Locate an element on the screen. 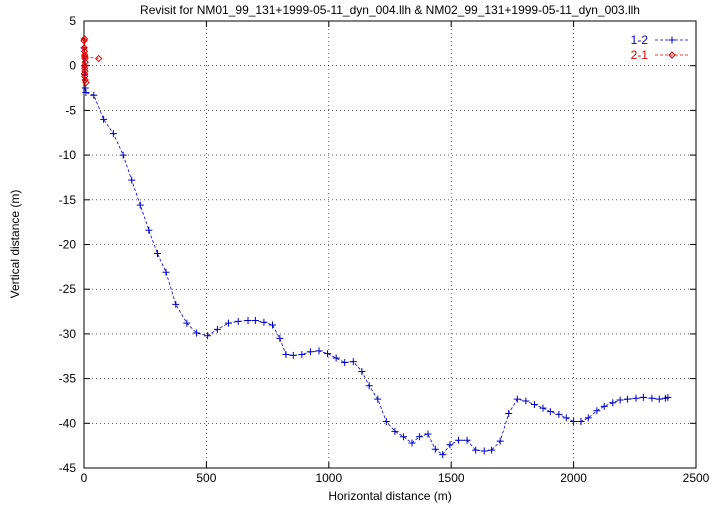 The width and height of the screenshot is (721, 505). y-axis-label: Vertical distance (m) is located at coordinates (15, 244).